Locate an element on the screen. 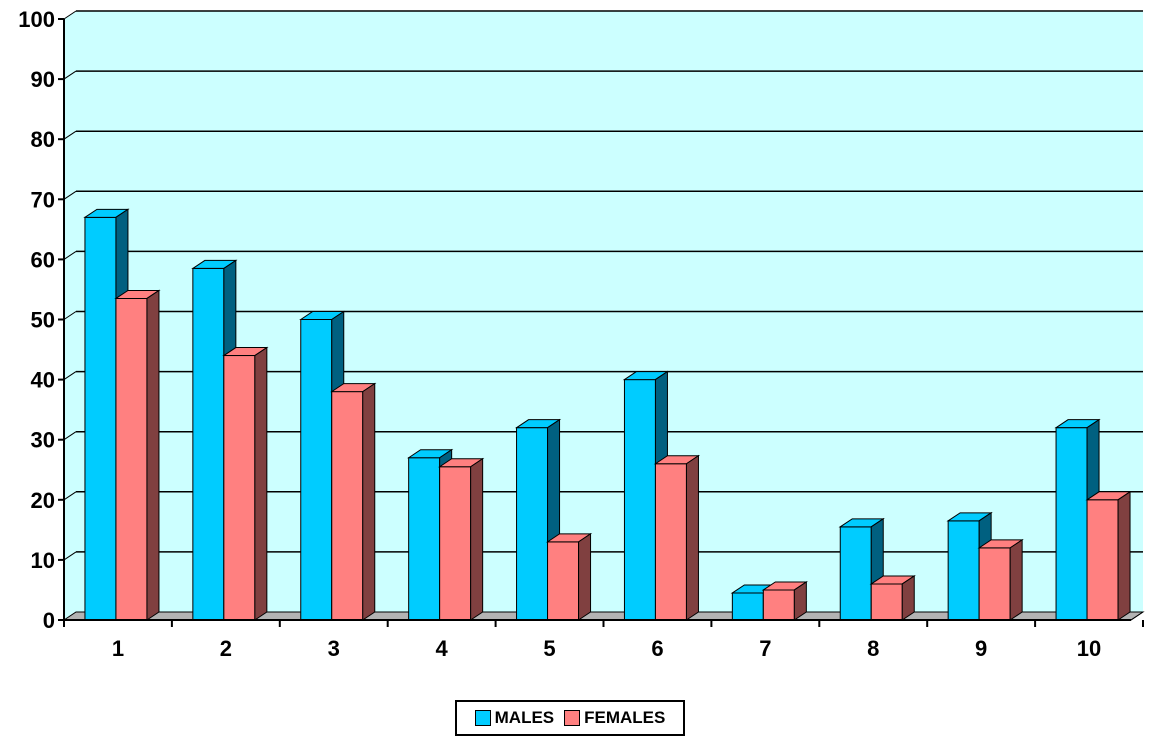 Image resolution: width=1149 pixels, height=740 pixels. legend: MALES FEMALES is located at coordinates (570, 718).